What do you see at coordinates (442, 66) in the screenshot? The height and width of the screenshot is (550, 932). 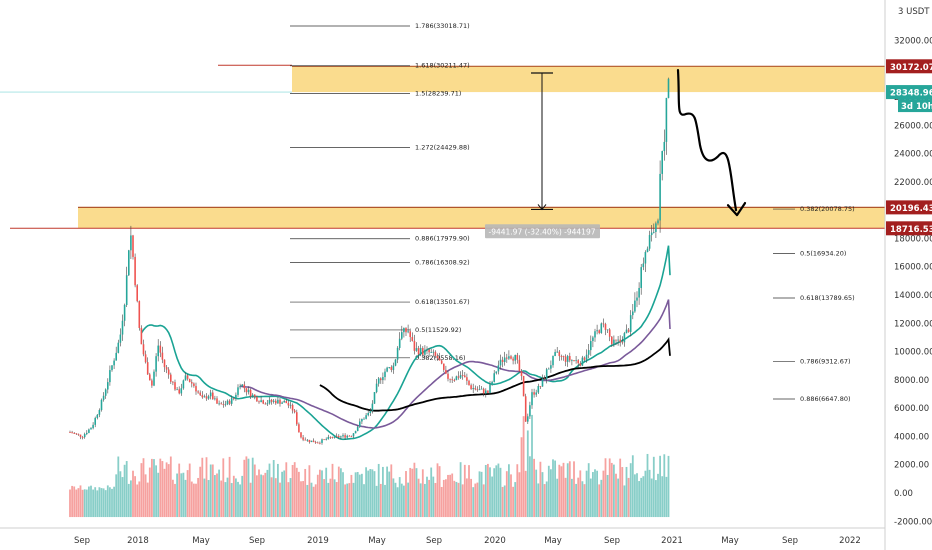 I see `fib-label: 1.618(30211.47)` at bounding box center [442, 66].